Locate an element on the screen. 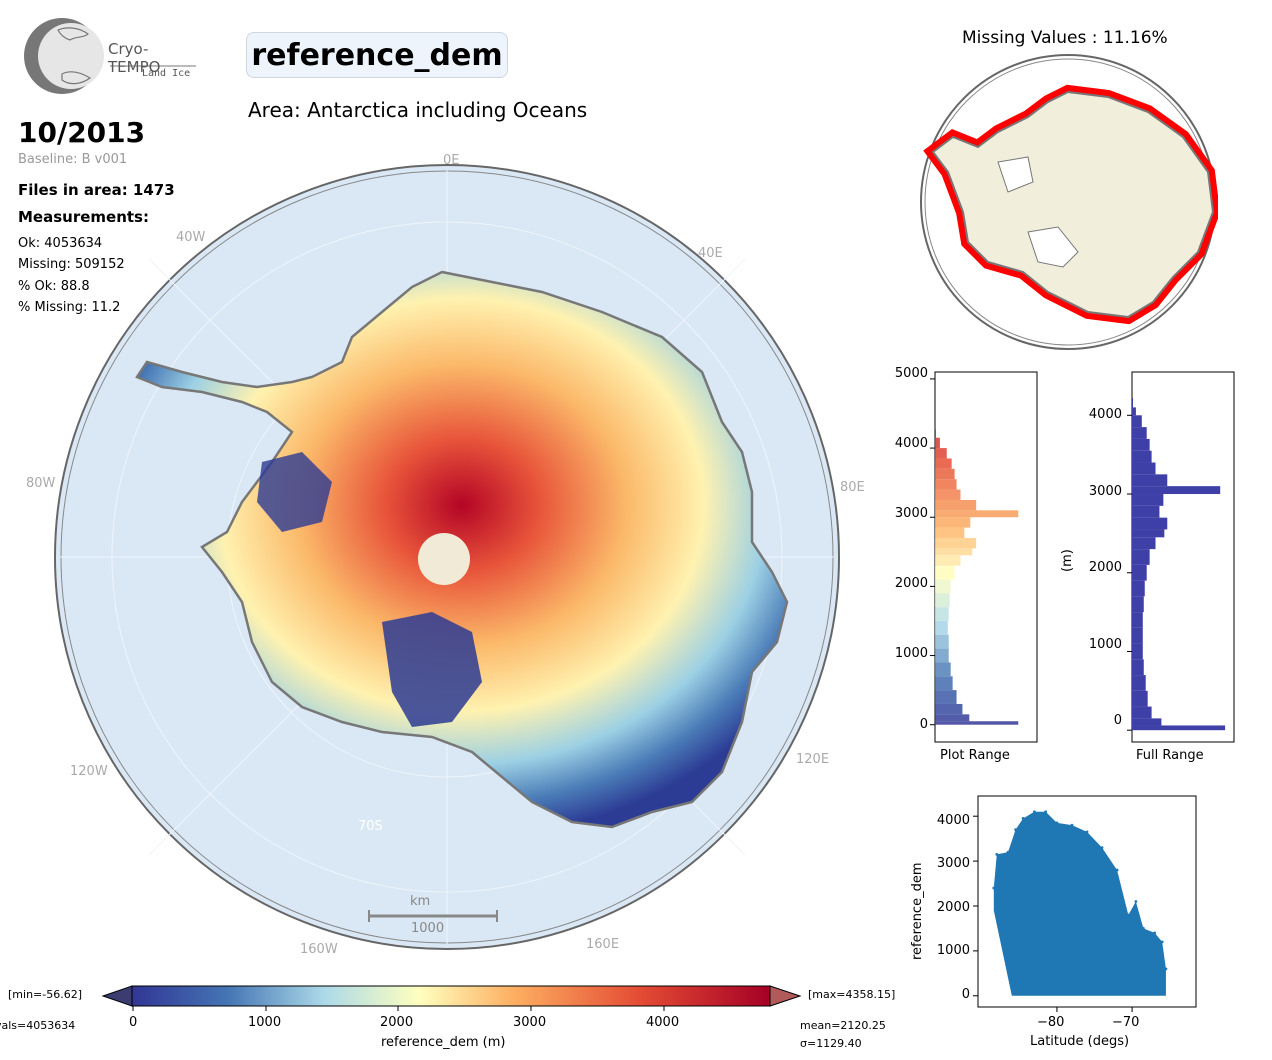 This screenshot has width=1272, height=1060. parameter-title: reference_dem is located at coordinates (377, 55).